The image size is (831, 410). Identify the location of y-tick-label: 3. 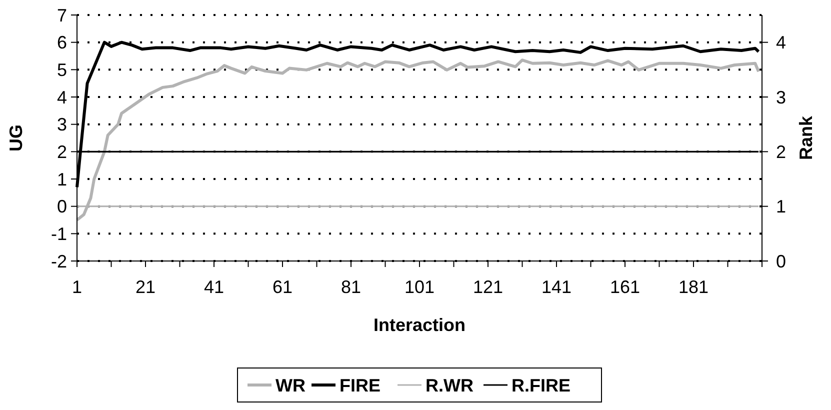
(61, 124).